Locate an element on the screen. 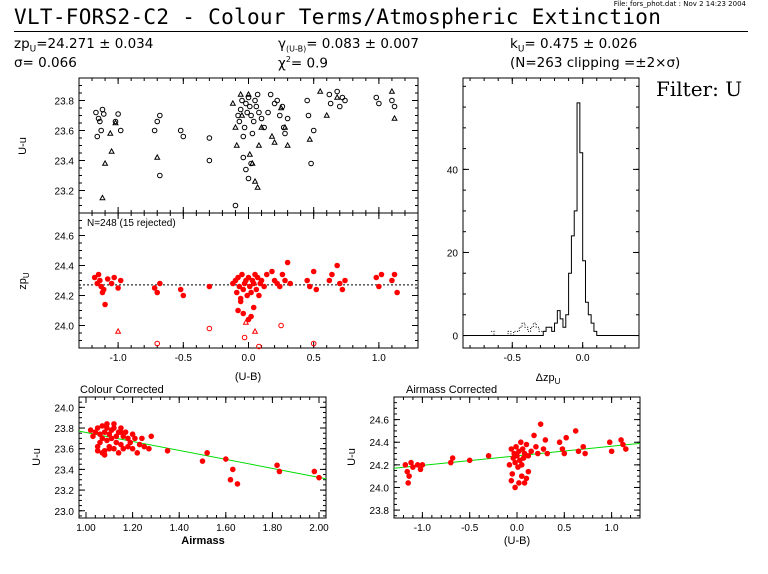  bottom-right-ytick-label: 23.8 is located at coordinates (380, 511).